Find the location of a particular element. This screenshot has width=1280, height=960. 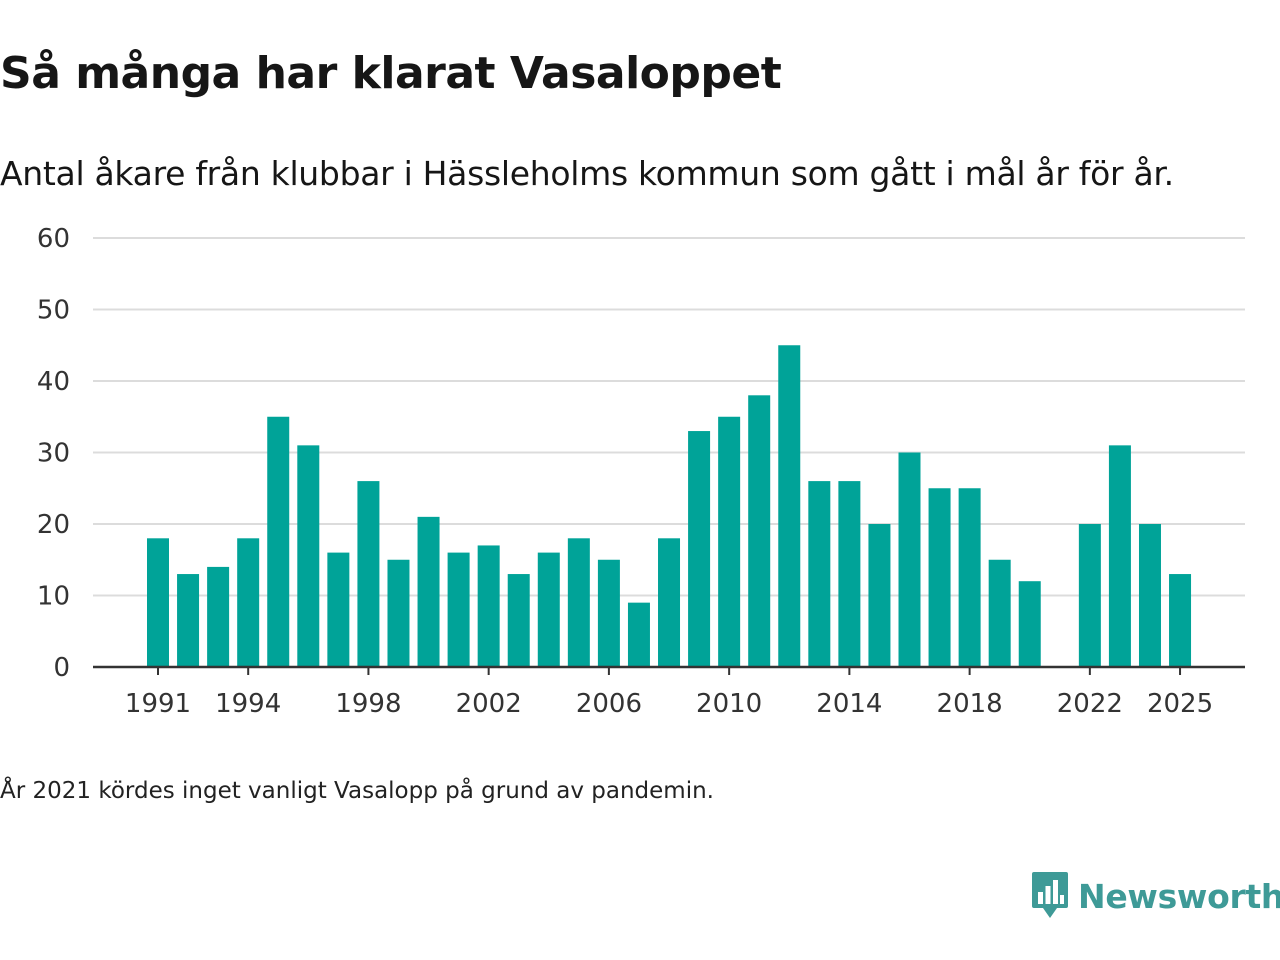

x-tick-label: 2022 is located at coordinates (1090, 704).